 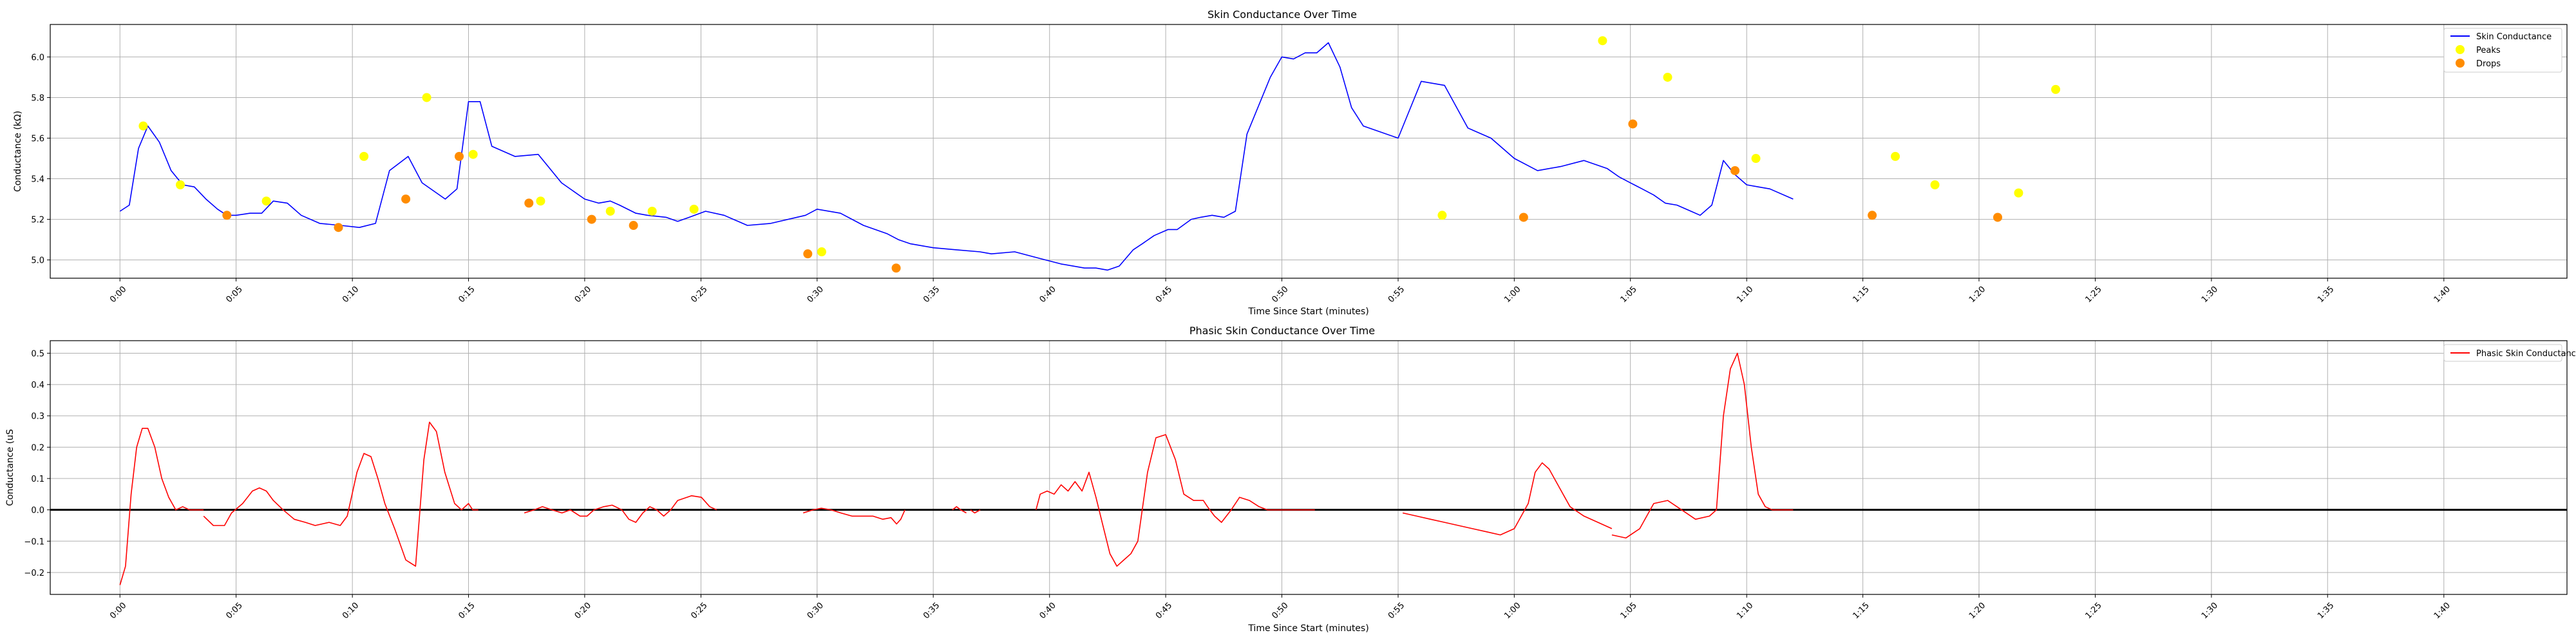 What do you see at coordinates (34, 542) in the screenshot?
I see `y-tick-label: −0.1` at bounding box center [34, 542].